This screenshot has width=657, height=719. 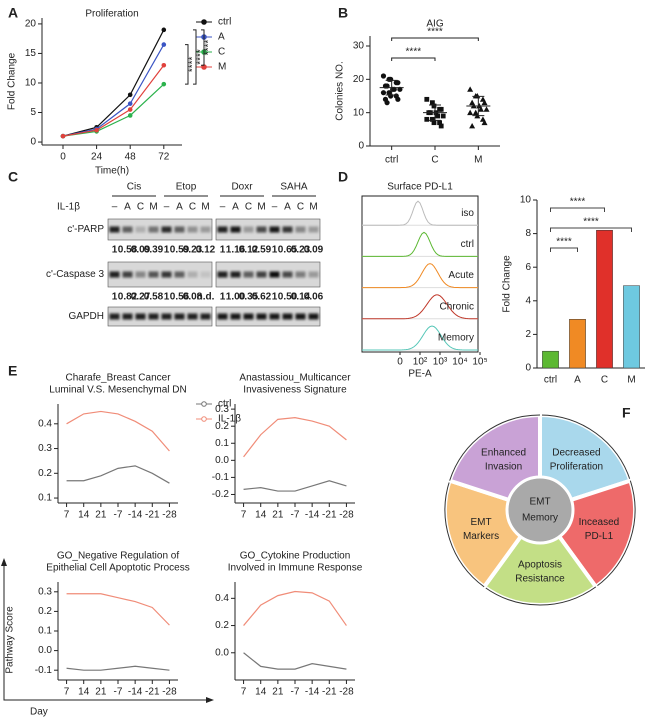 I want to click on chart-title: Luminal V.S. Mesenchymal DN, so click(x=117, y=390).